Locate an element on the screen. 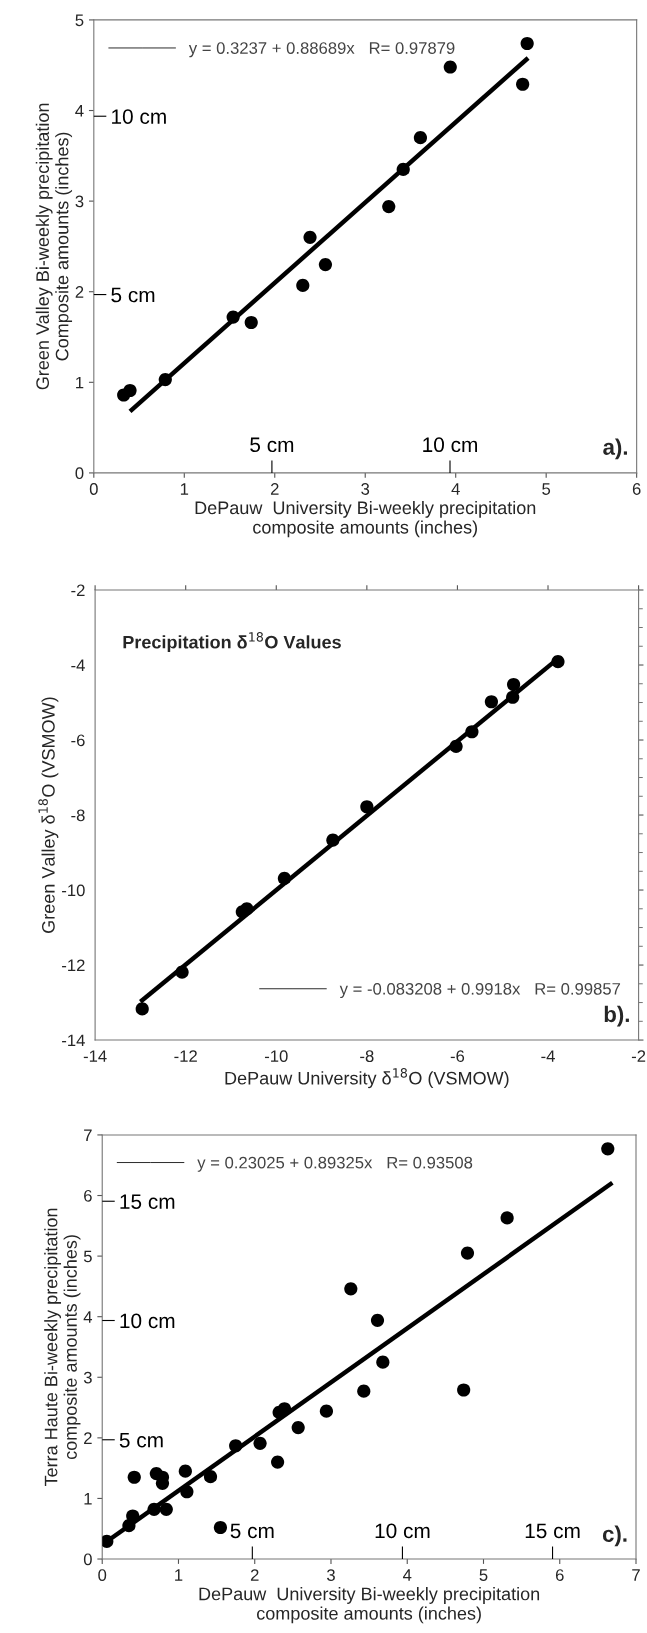 The image size is (647, 1633). y2-tick-label: 15 cm is located at coordinates (147, 1201).